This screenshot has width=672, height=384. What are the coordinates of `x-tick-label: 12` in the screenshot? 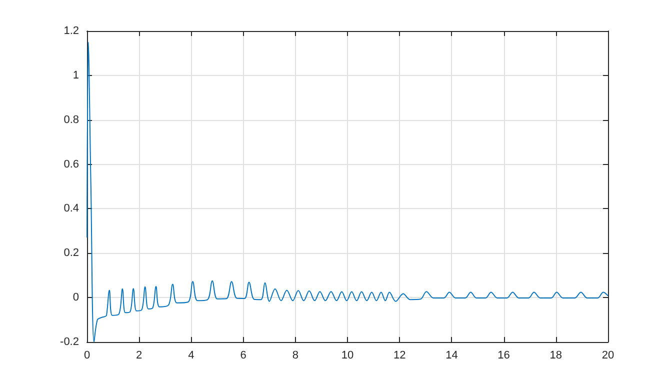 It's located at (399, 356).